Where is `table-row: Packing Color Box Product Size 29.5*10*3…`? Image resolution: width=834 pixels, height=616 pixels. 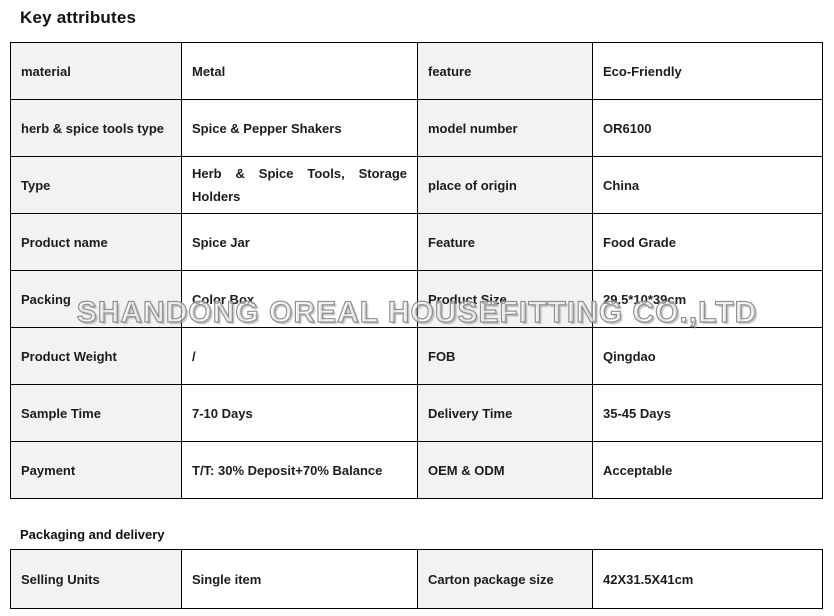
table-row: Packing Color Box Product Size 29.5*10*3… is located at coordinates (416, 299).